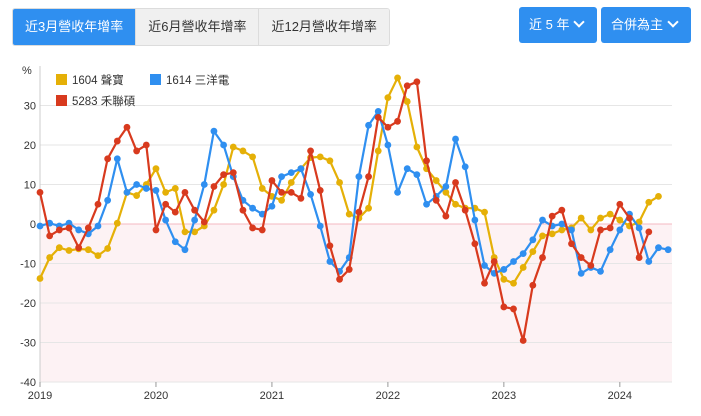 This screenshot has height=416, width=701. I want to click on scope-dropdown: 合併為主, so click(646, 25).